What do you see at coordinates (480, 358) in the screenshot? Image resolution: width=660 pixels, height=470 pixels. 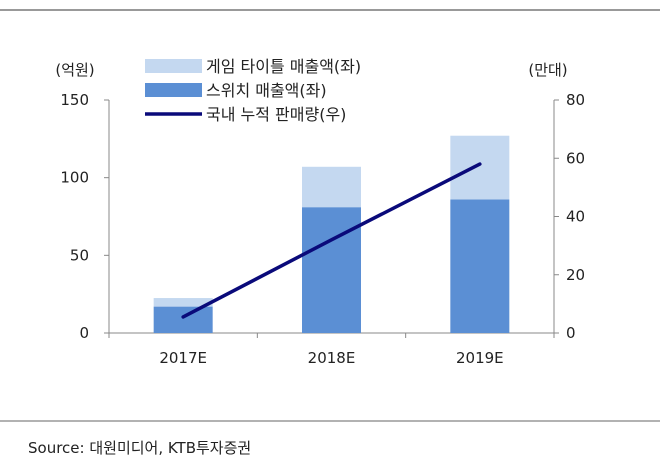 I see `x-tick-label: 2019E` at bounding box center [480, 358].